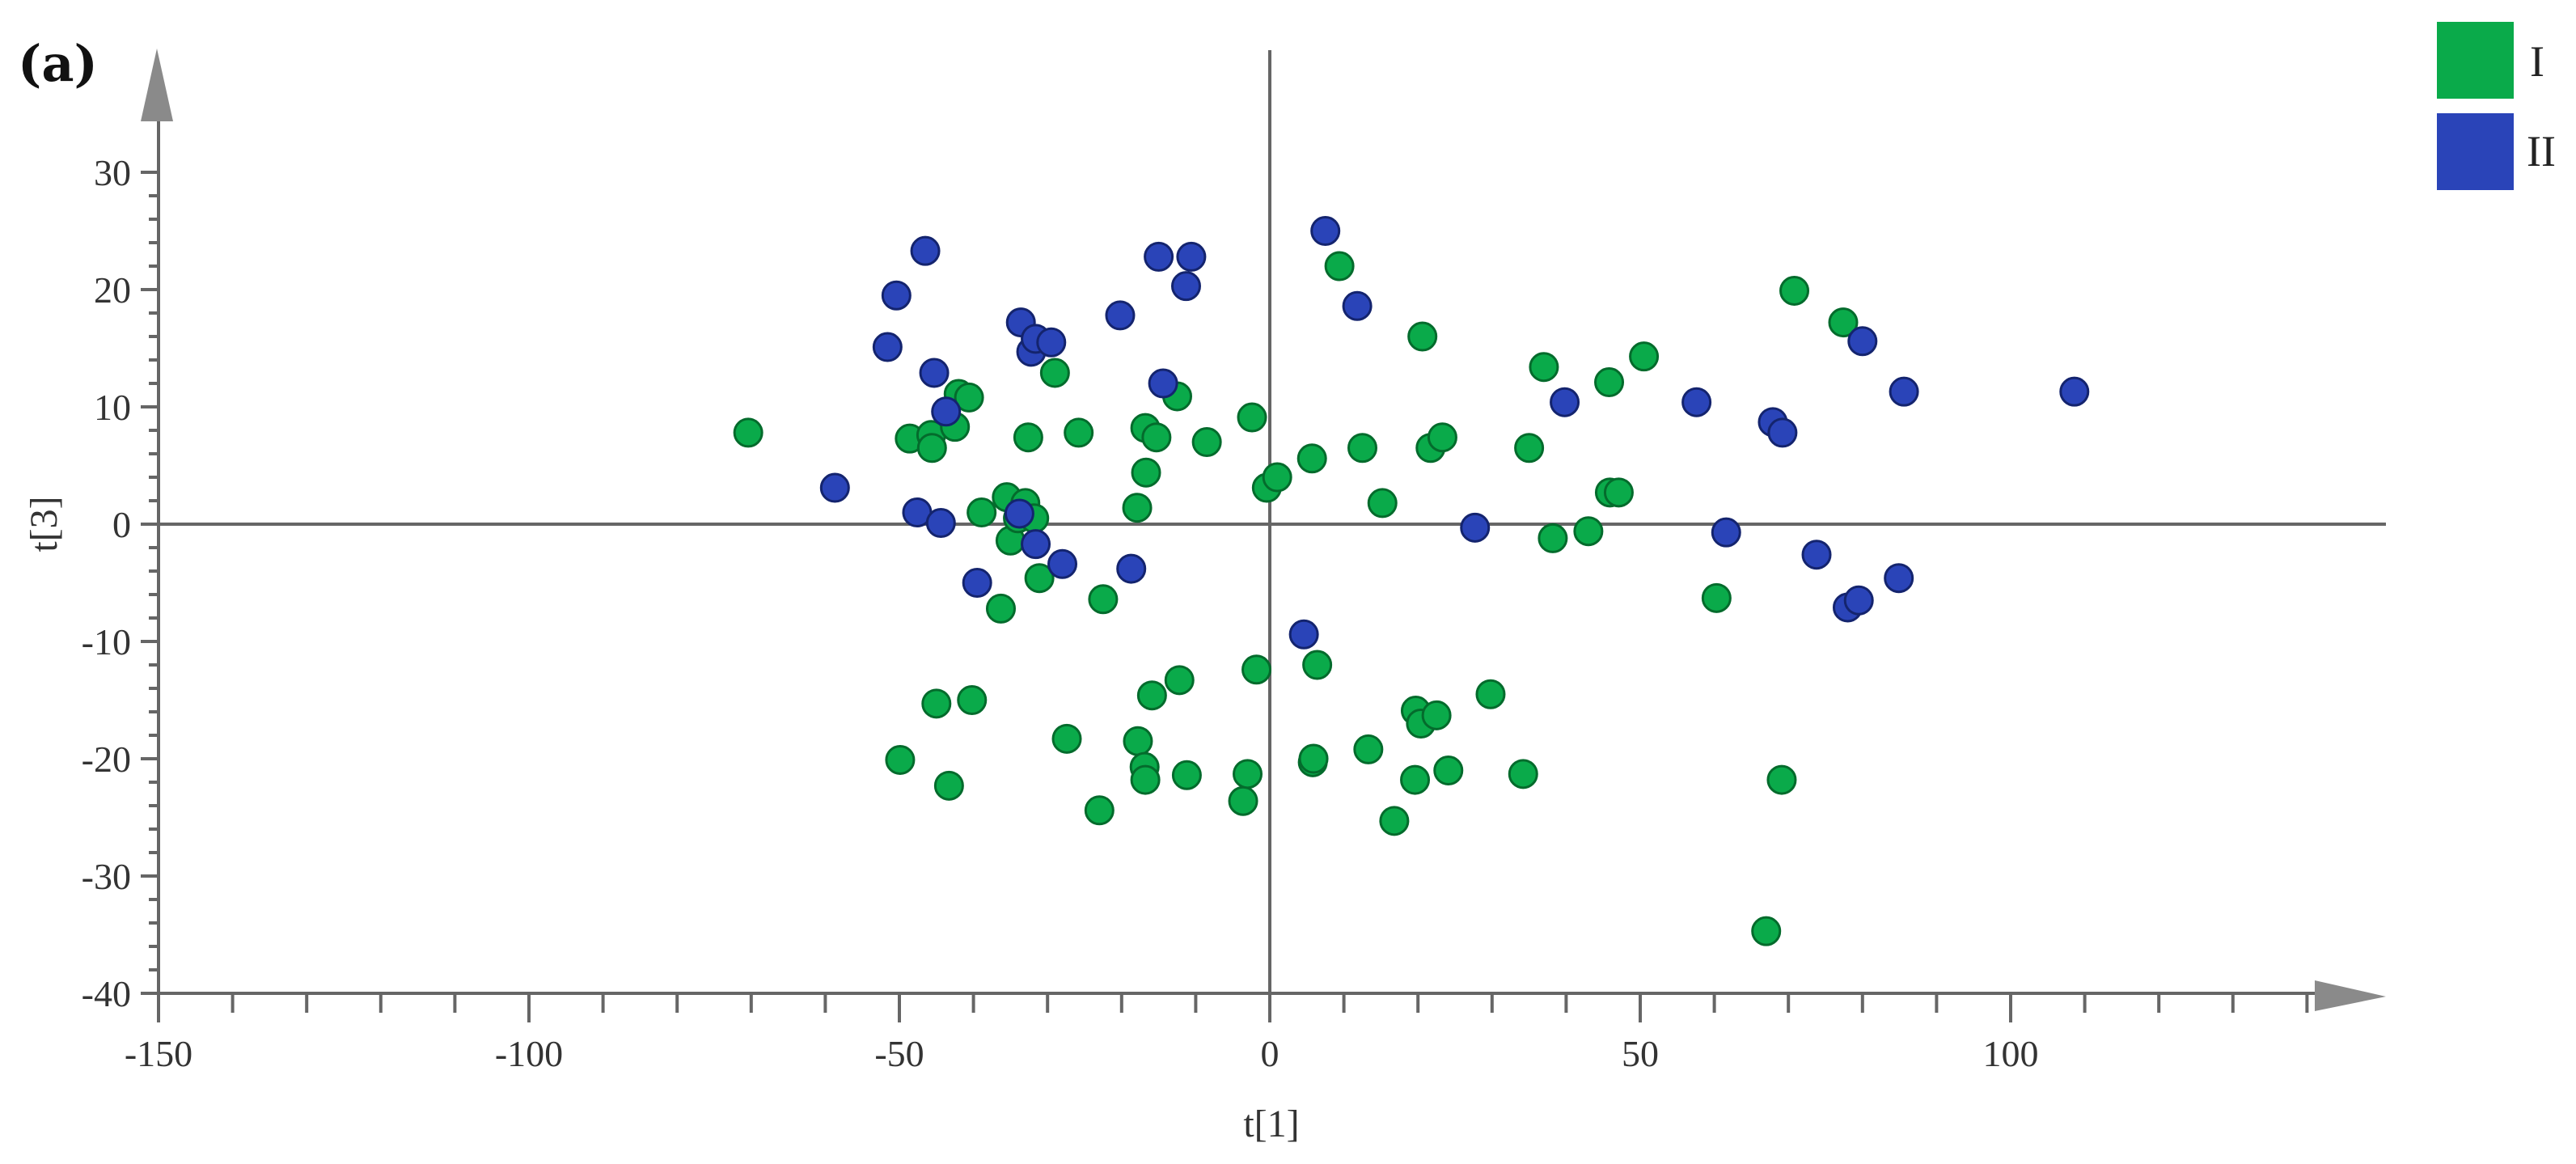 The height and width of the screenshot is (1164, 2576). Describe the element at coordinates (529, 1053) in the screenshot. I see `x-tick-label: -100` at that location.